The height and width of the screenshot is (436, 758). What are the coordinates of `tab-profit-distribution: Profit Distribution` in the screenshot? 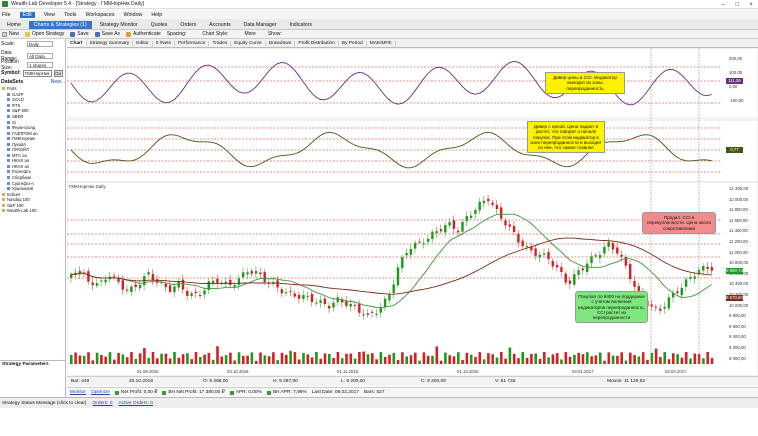 It's located at (317, 43).